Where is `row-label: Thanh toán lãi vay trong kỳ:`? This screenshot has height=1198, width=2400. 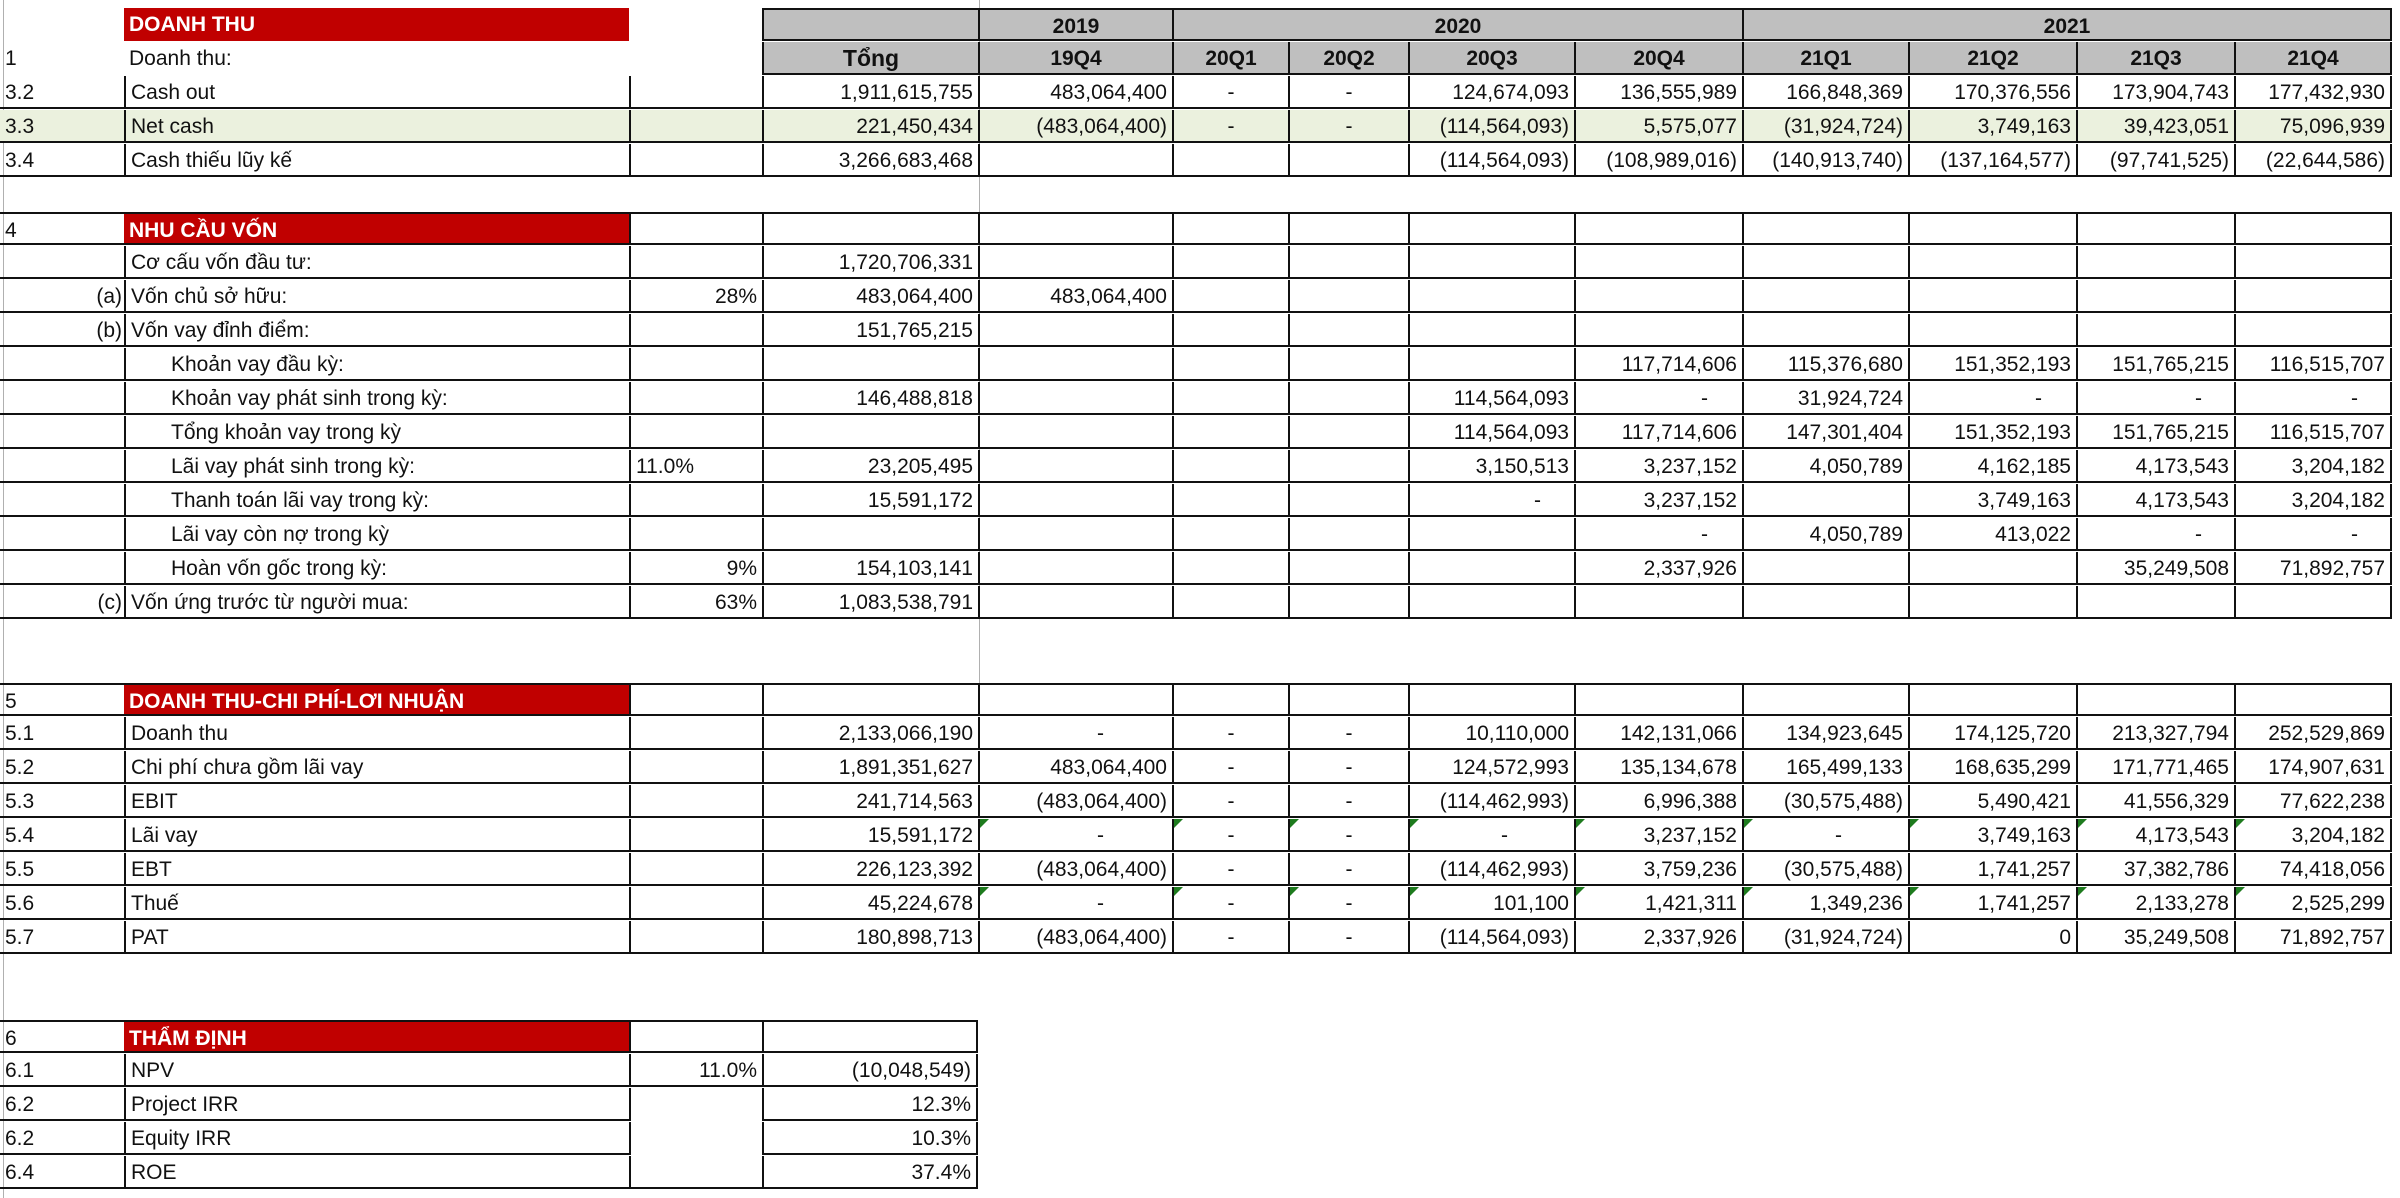 row-label: Thanh toán lãi vay trong kỳ: is located at coordinates (376, 500).